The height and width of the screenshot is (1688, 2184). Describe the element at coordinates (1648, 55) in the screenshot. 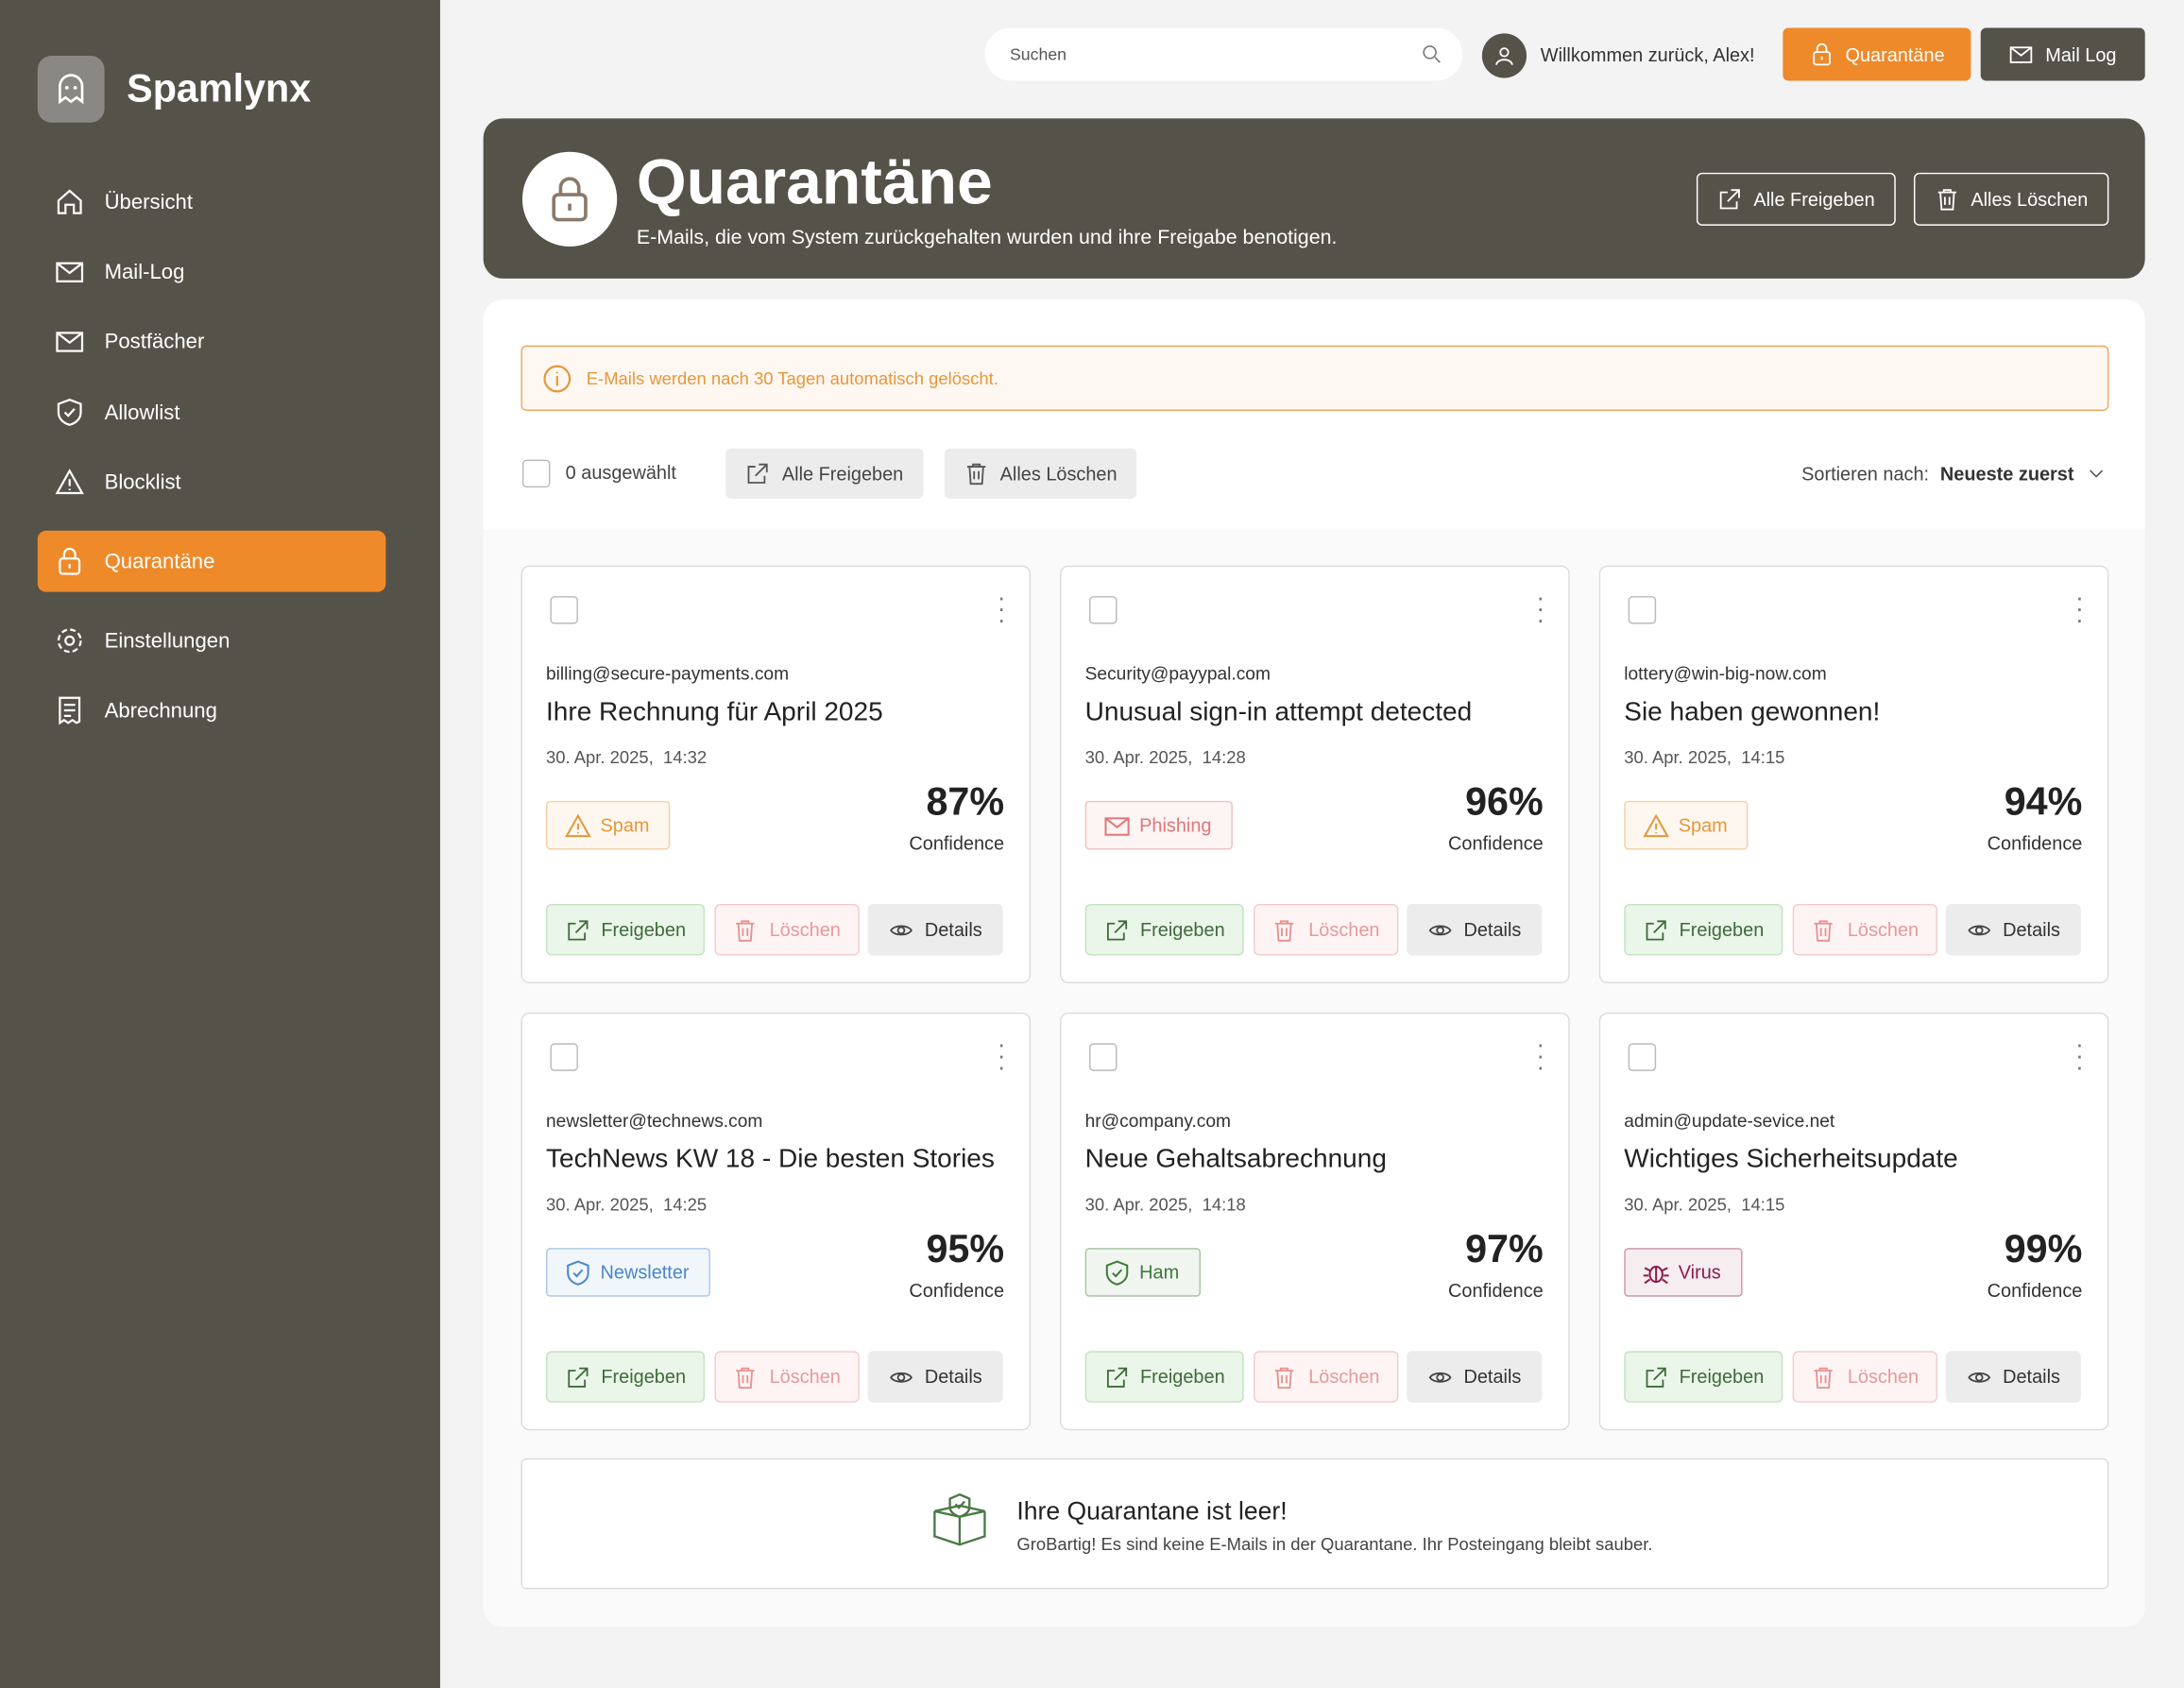

I see `welcome-text: Willkommen zurück, Alex!` at that location.